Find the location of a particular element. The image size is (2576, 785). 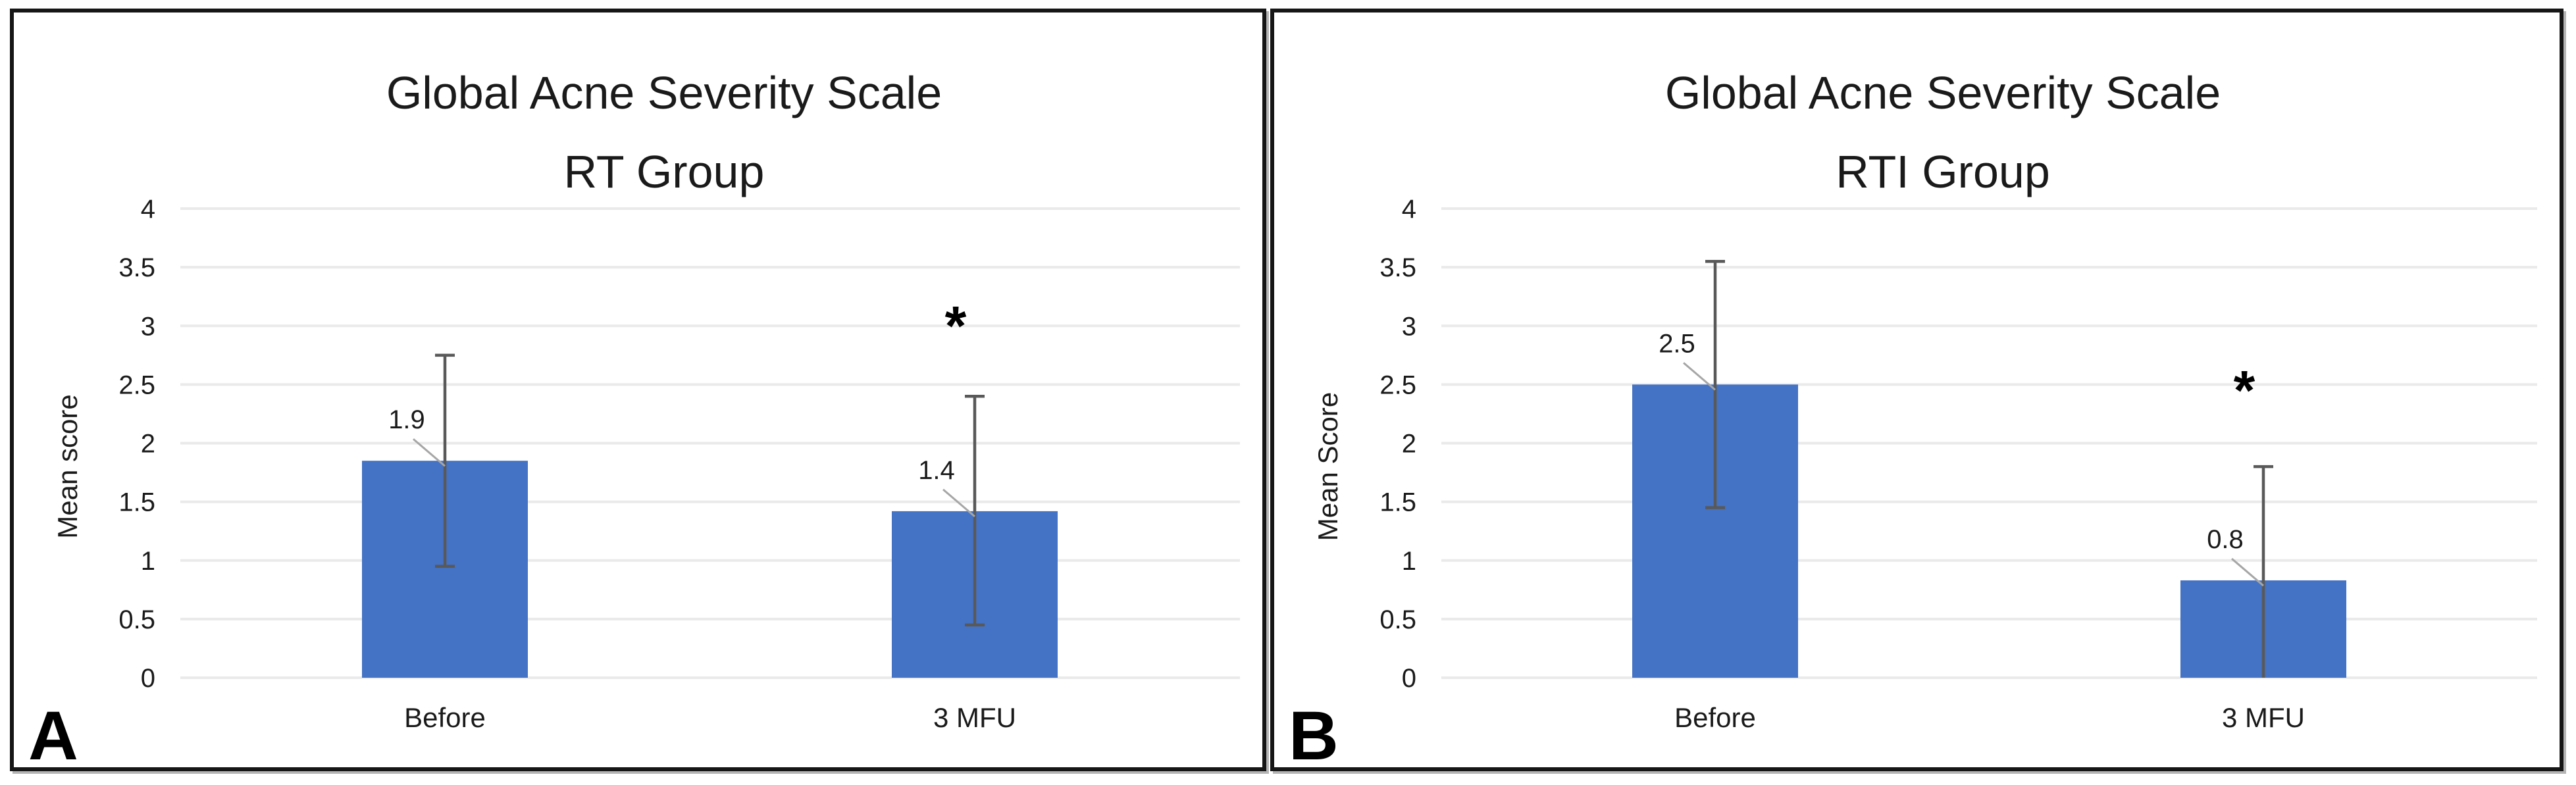

panel-subtitle: RTI Group is located at coordinates (1943, 171).